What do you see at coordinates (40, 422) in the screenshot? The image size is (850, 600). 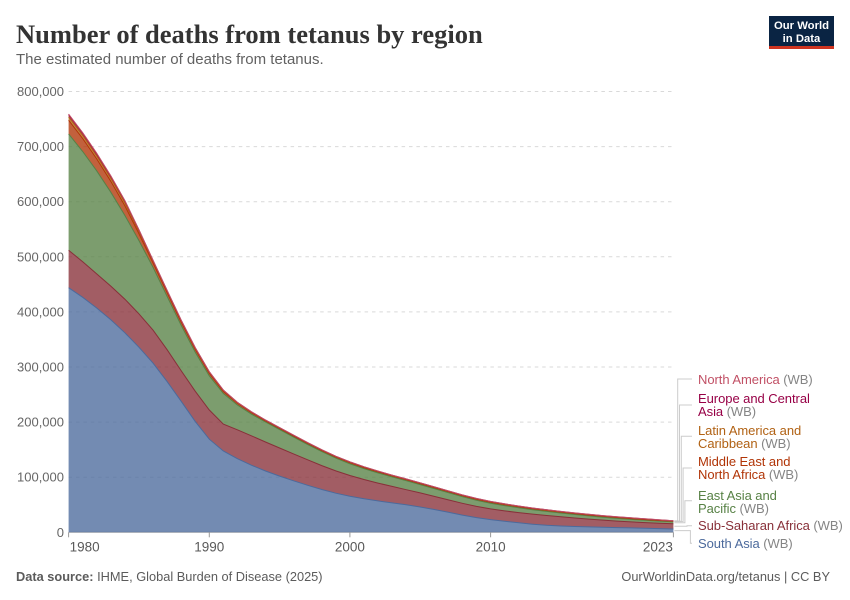 I see `svg-text: 200,000` at bounding box center [40, 422].